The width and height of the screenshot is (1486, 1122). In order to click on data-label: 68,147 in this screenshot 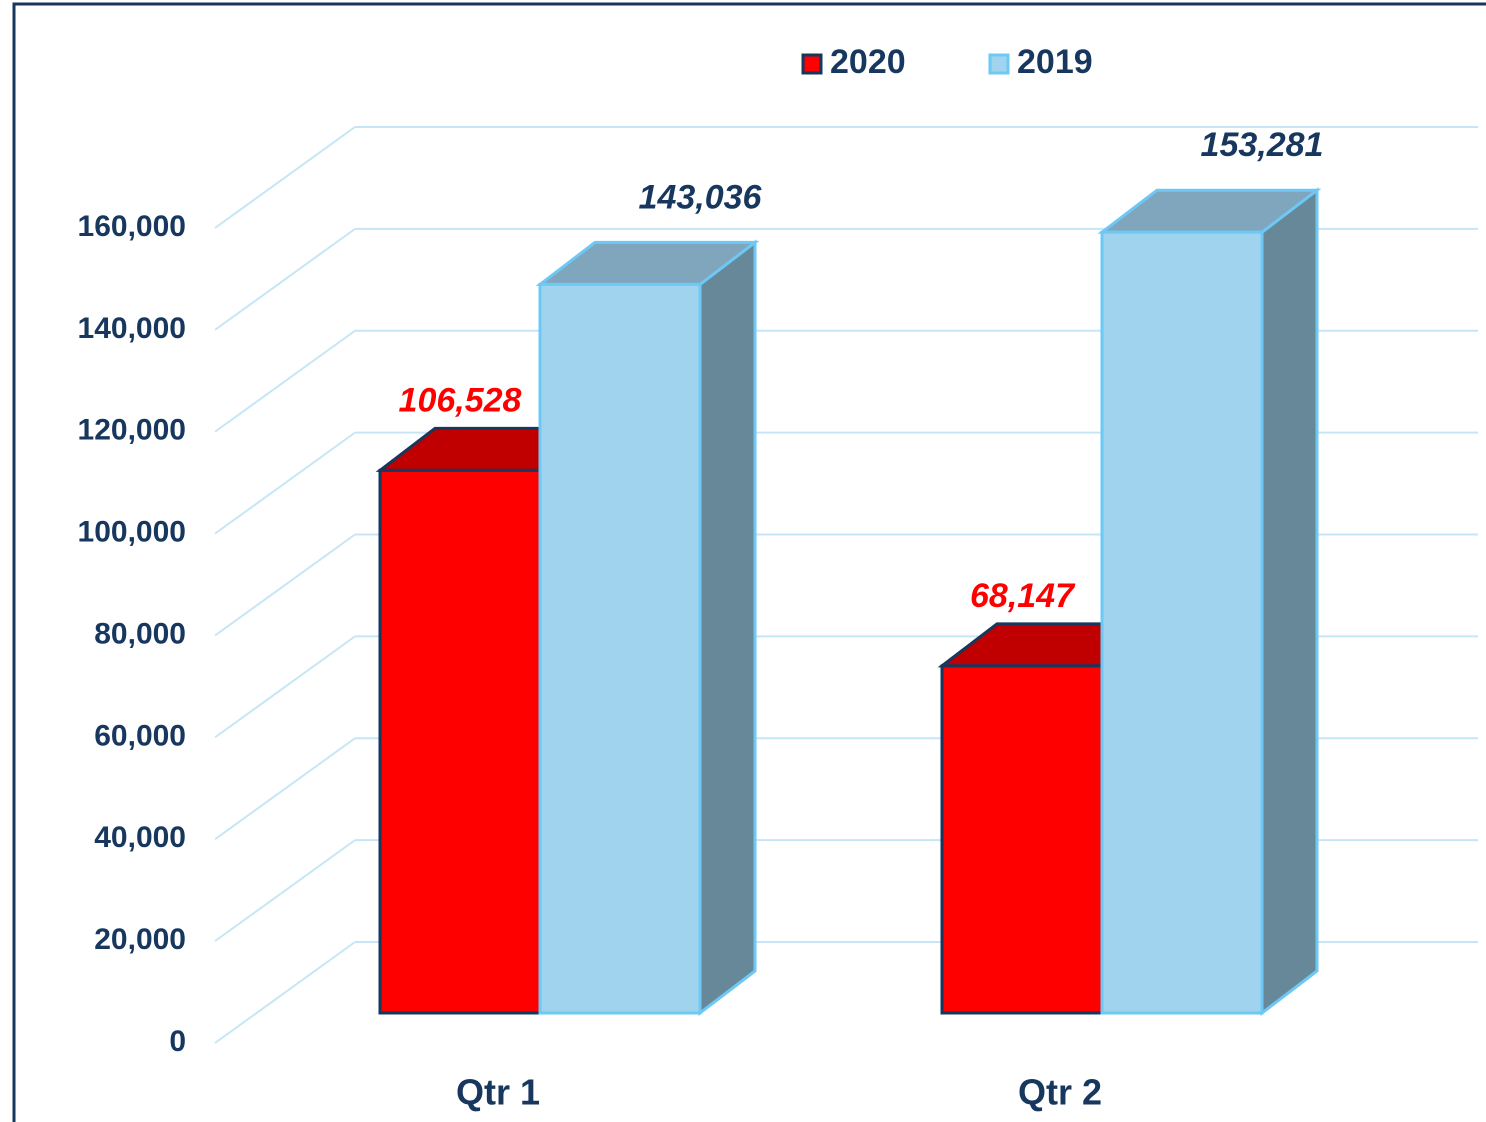, I will do `click(1023, 596)`.